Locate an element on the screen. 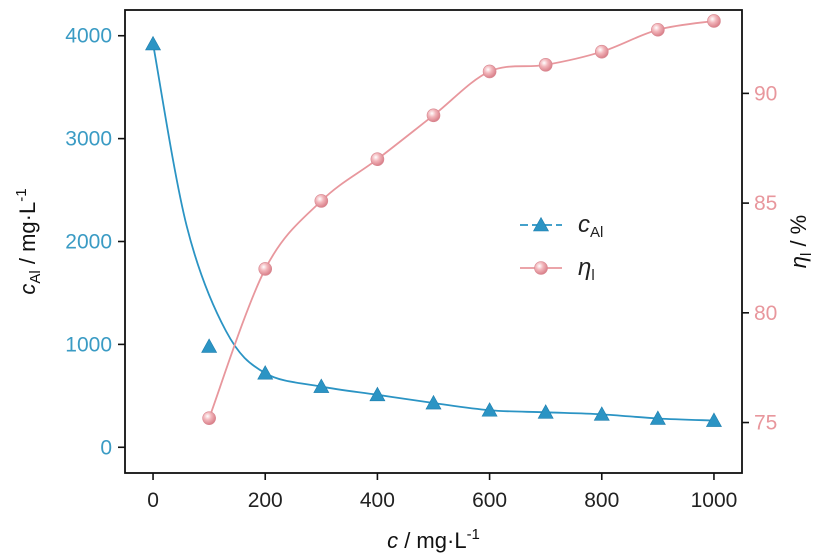 This screenshot has width=827, height=558. legend: cAl ηl is located at coordinates (561, 247).